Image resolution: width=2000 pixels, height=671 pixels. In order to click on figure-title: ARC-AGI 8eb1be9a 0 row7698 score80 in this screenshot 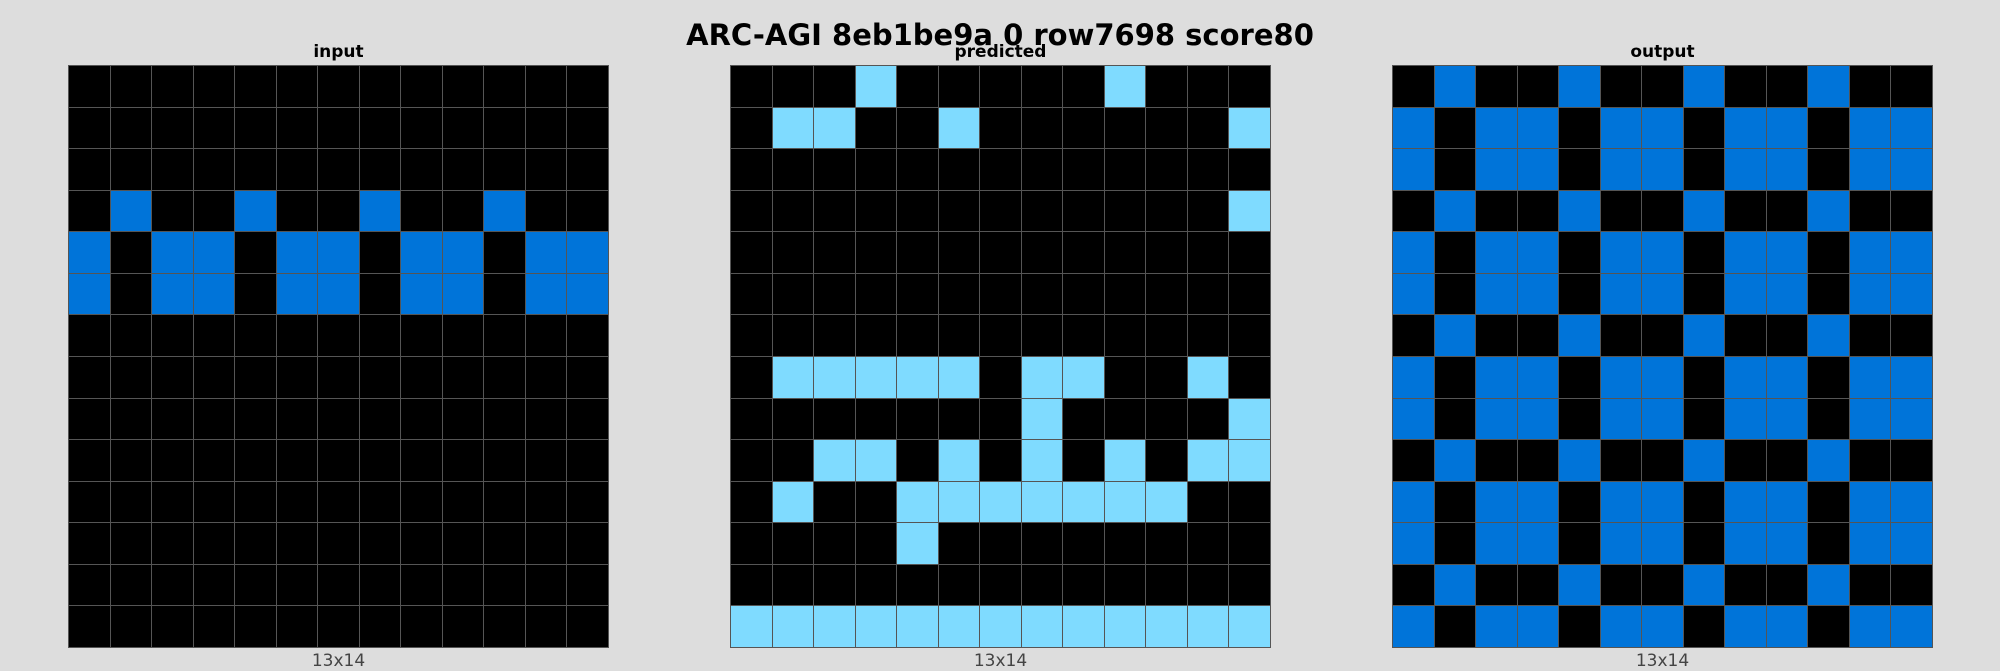, I will do `click(1000, 35)`.